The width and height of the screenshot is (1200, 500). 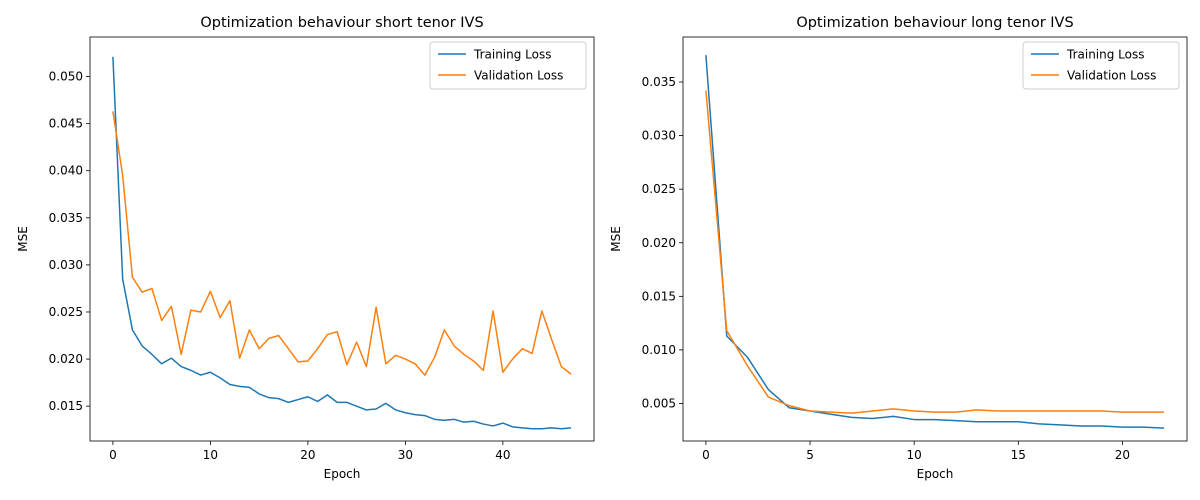 I want to click on y-tick-label: 0.040, so click(x=66, y=171).